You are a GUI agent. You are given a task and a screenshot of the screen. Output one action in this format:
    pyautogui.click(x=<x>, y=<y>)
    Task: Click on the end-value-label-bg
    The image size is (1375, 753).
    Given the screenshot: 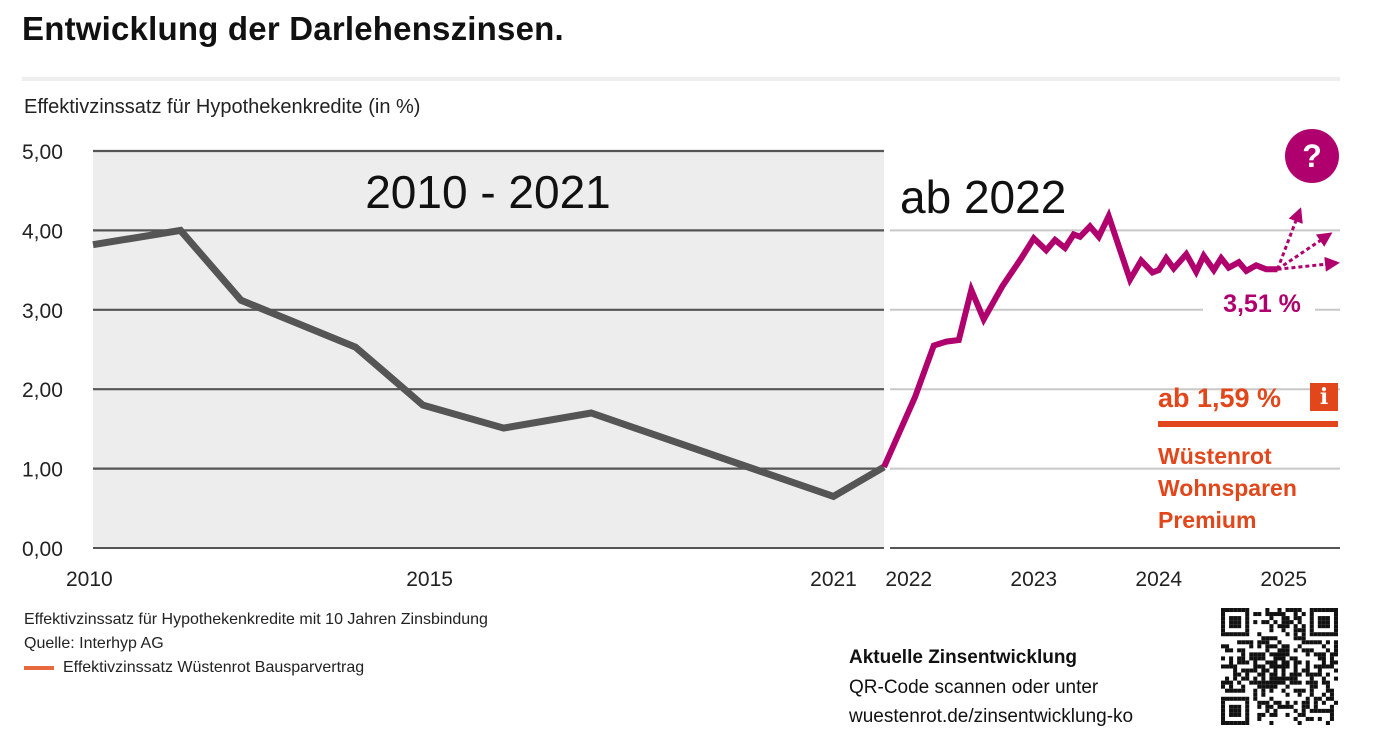 What is the action you would take?
    pyautogui.click(x=1259, y=302)
    